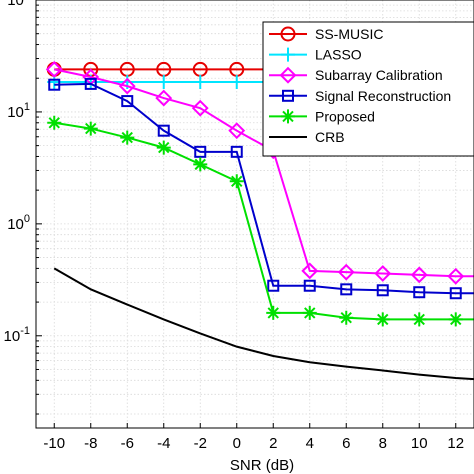 The width and height of the screenshot is (474, 474). I want to click on legend-box, so click(368, 89).